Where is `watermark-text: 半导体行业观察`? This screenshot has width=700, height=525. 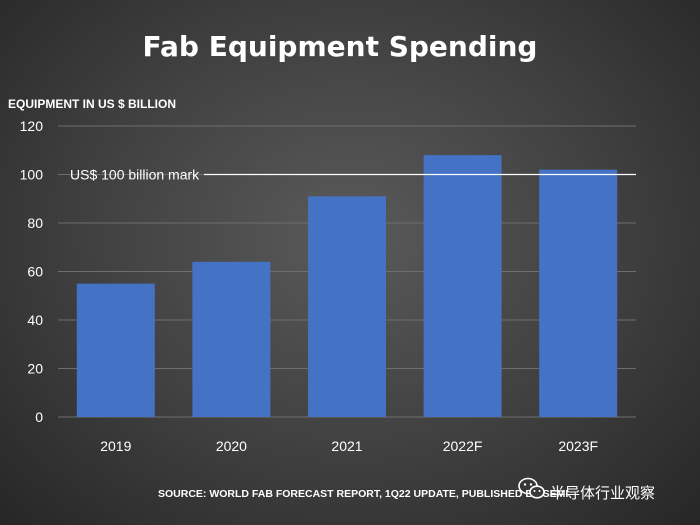 watermark-text: 半导体行业观察 is located at coordinates (602, 493).